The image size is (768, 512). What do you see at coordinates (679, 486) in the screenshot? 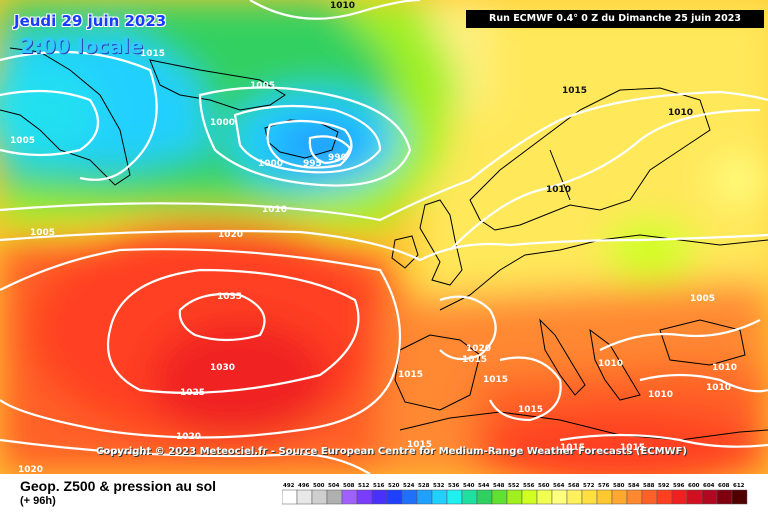
I see `legend-value: 596` at bounding box center [679, 486].